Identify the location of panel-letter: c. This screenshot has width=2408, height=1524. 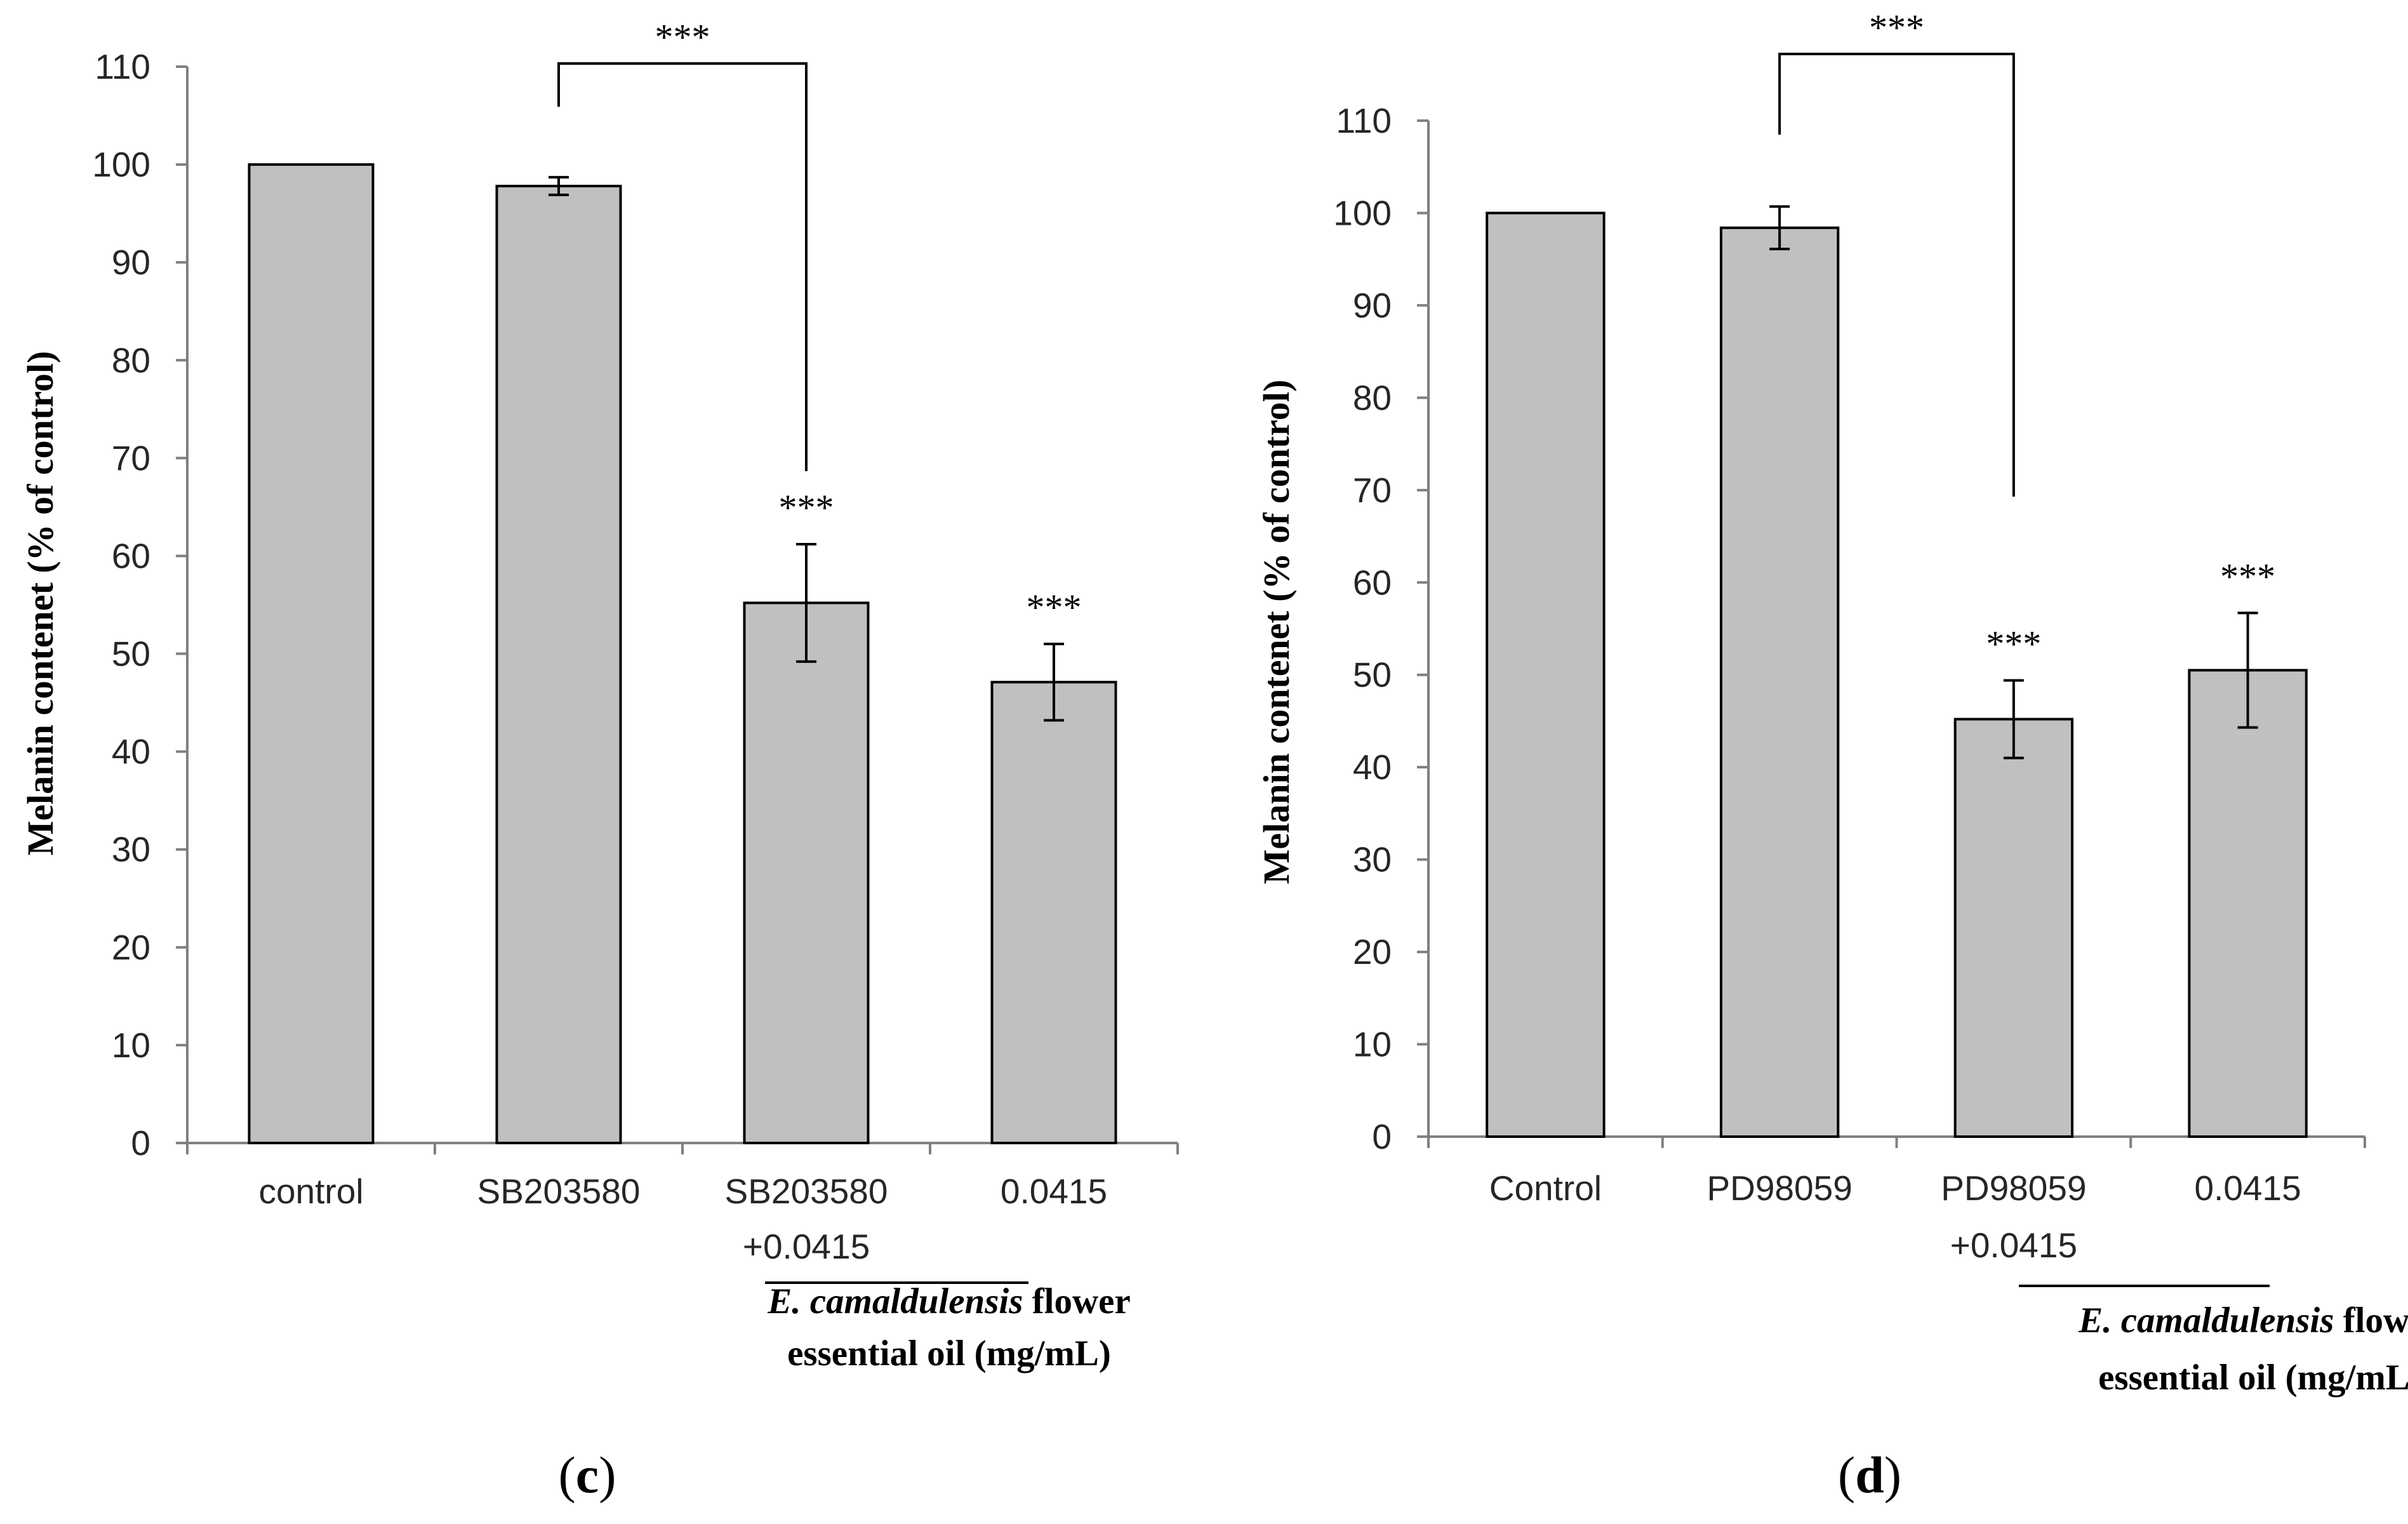
(587, 1475).